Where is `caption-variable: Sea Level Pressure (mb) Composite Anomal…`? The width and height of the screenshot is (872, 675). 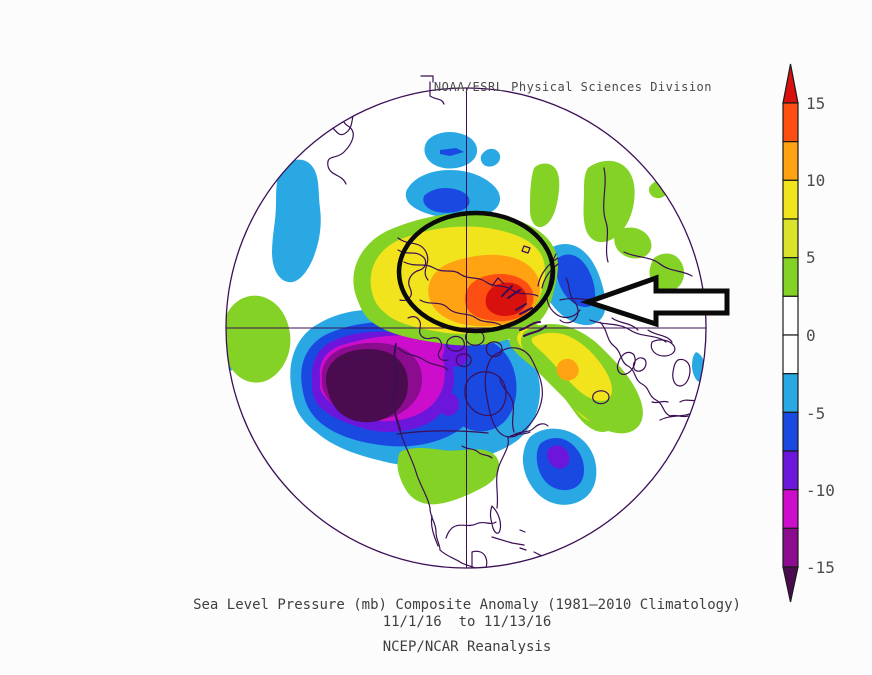 caption-variable: Sea Level Pressure (mb) Composite Anomal… is located at coordinates (467, 605).